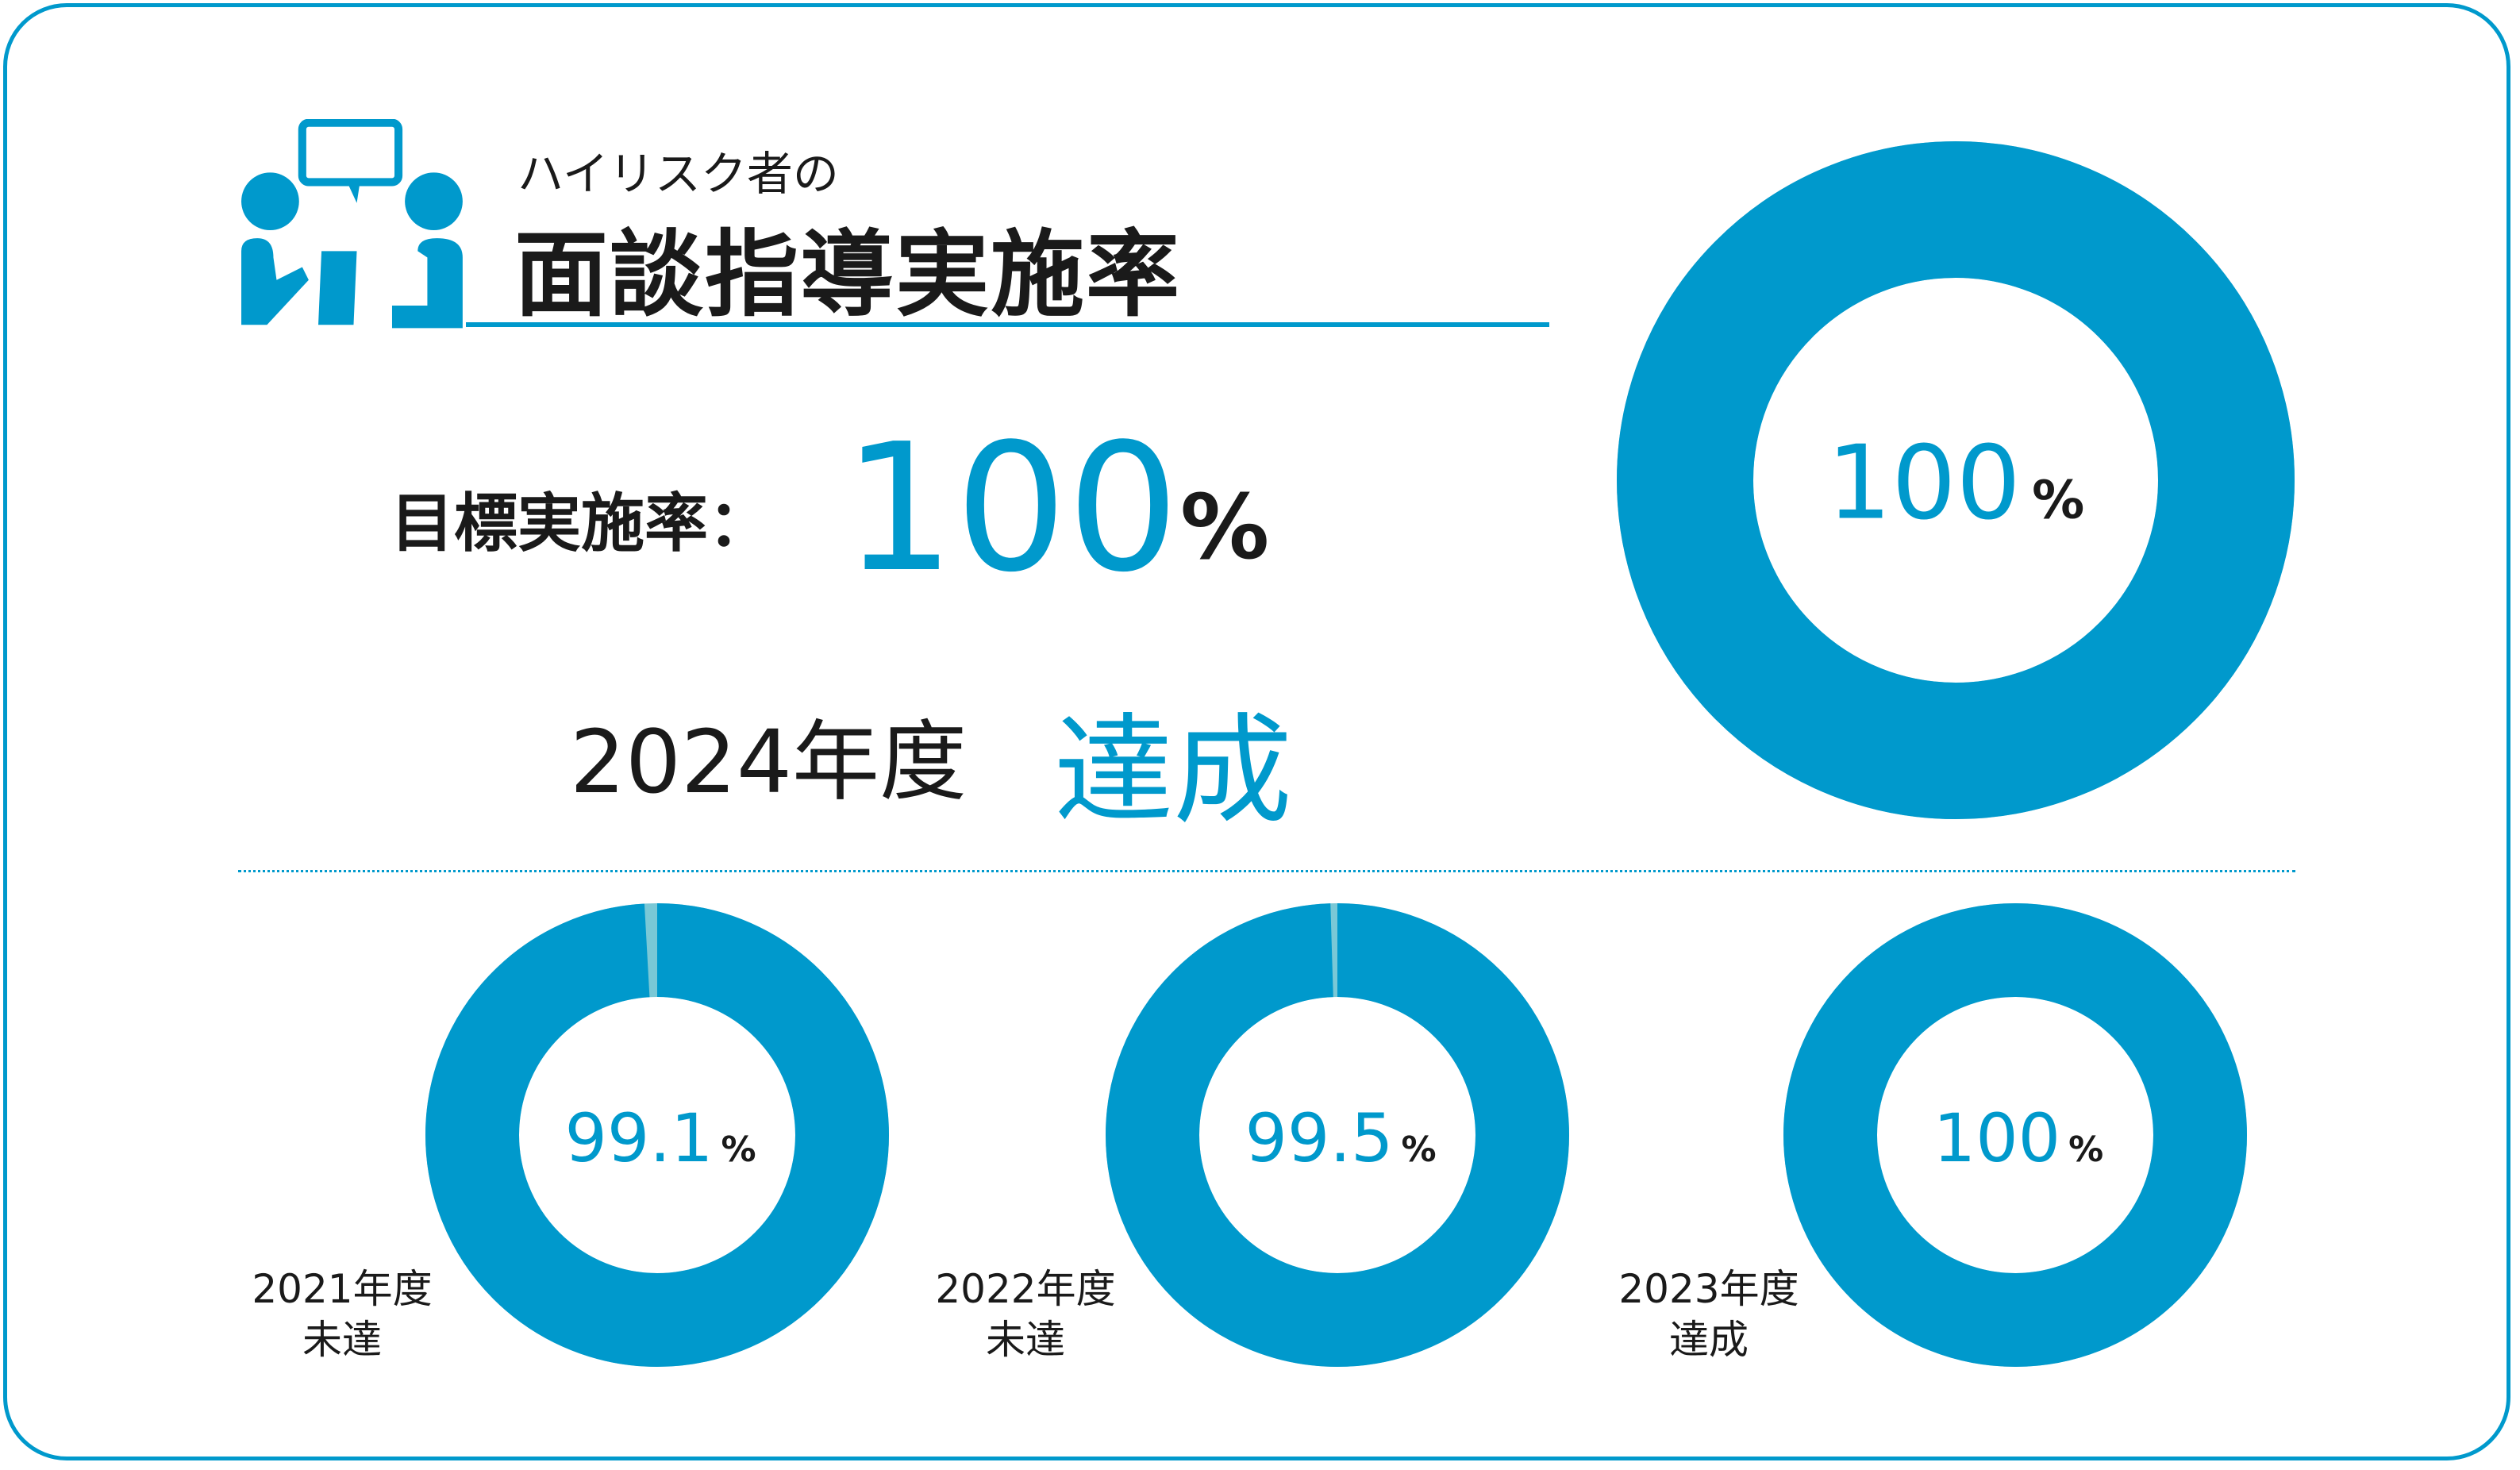 This screenshot has width=2520, height=1470. Describe the element at coordinates (1708, 1289) in the screenshot. I see `year-title: 2023年度` at that location.